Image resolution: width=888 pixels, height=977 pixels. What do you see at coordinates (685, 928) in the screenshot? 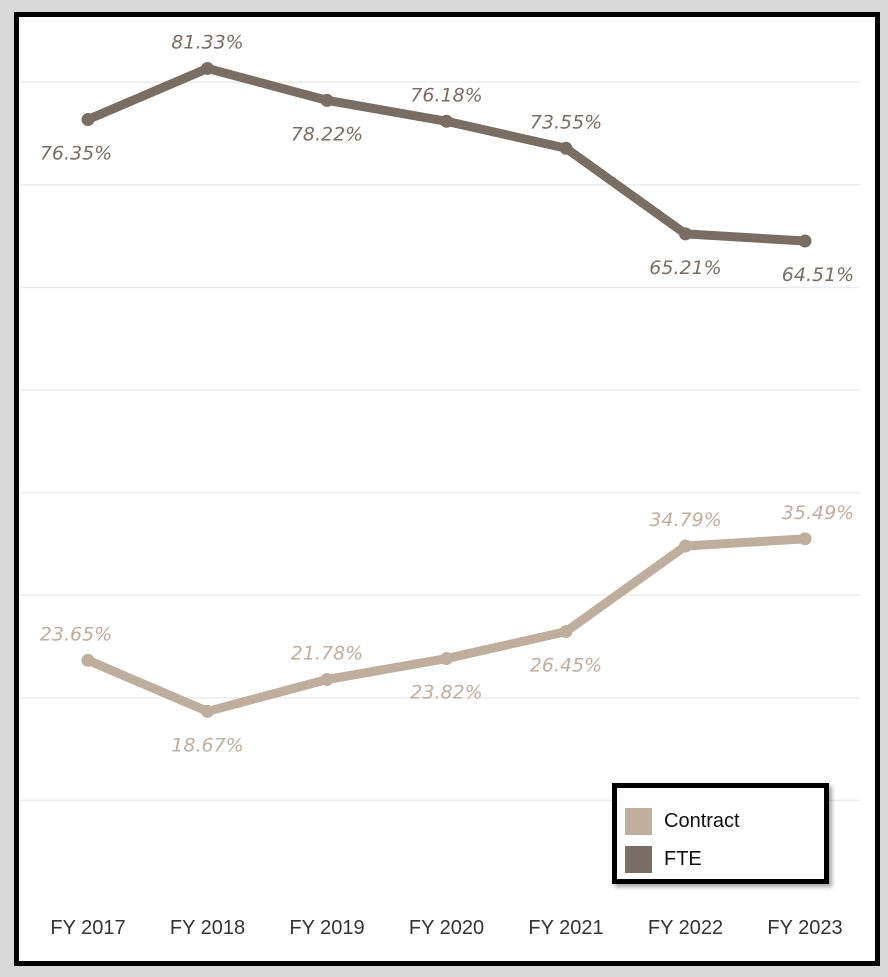
I see `x-tick-label: FY 2022` at bounding box center [685, 928].